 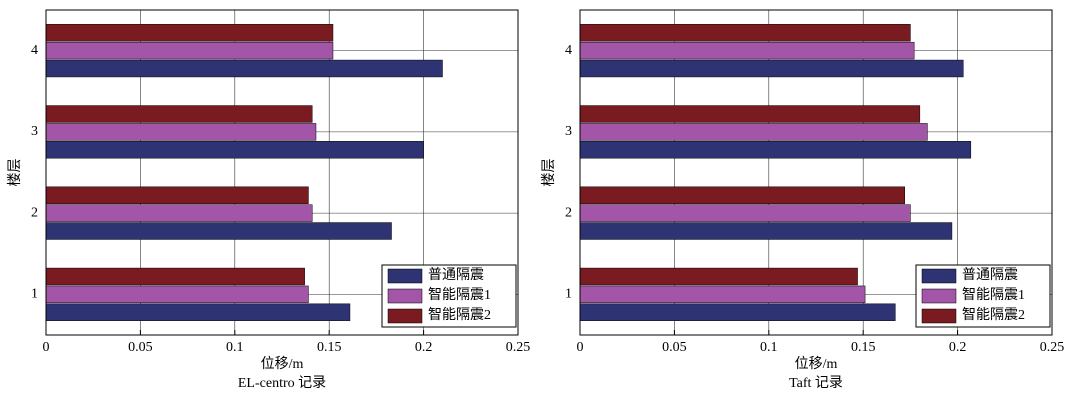 What do you see at coordinates (282, 383) in the screenshot?
I see `chart-title: EL-centro 记录` at bounding box center [282, 383].